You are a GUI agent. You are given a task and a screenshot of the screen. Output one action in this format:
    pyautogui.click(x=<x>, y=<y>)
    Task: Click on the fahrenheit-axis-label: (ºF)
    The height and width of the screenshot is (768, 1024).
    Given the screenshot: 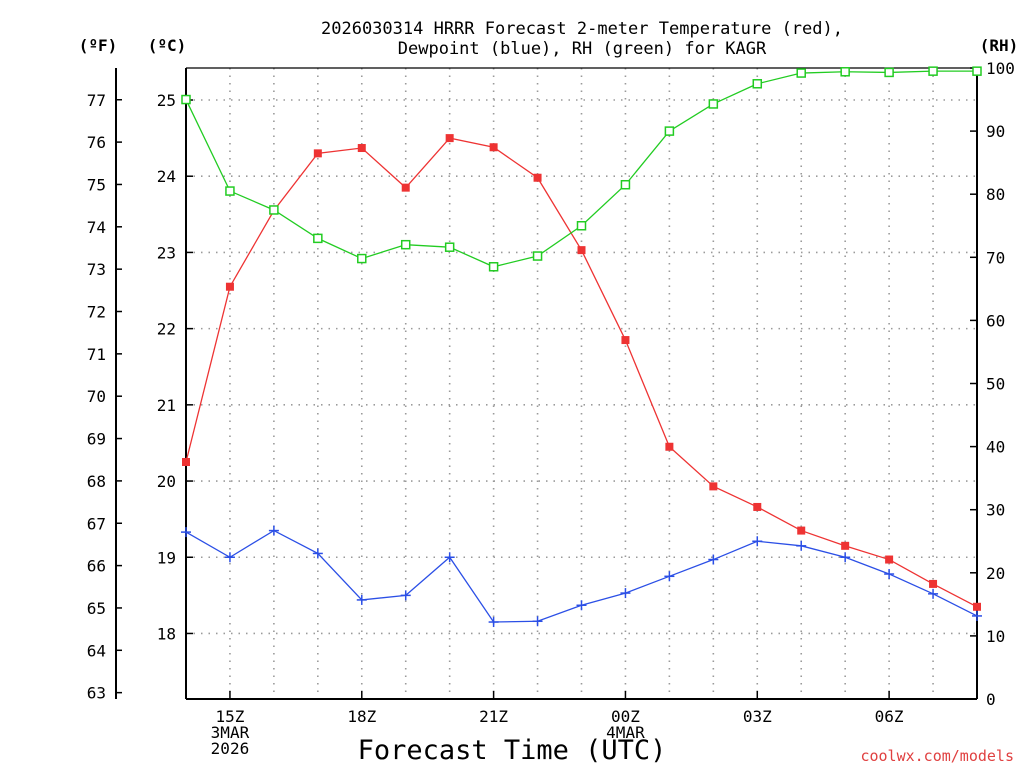 What is the action you would take?
    pyautogui.click(x=98, y=45)
    